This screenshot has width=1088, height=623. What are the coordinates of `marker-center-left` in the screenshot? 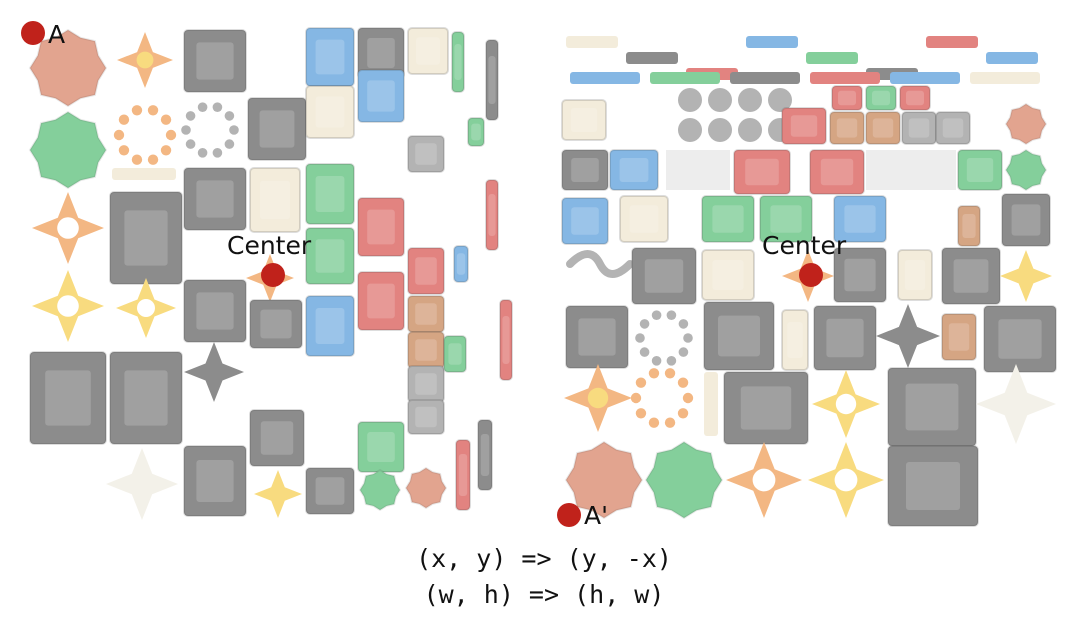 It's located at (273, 275).